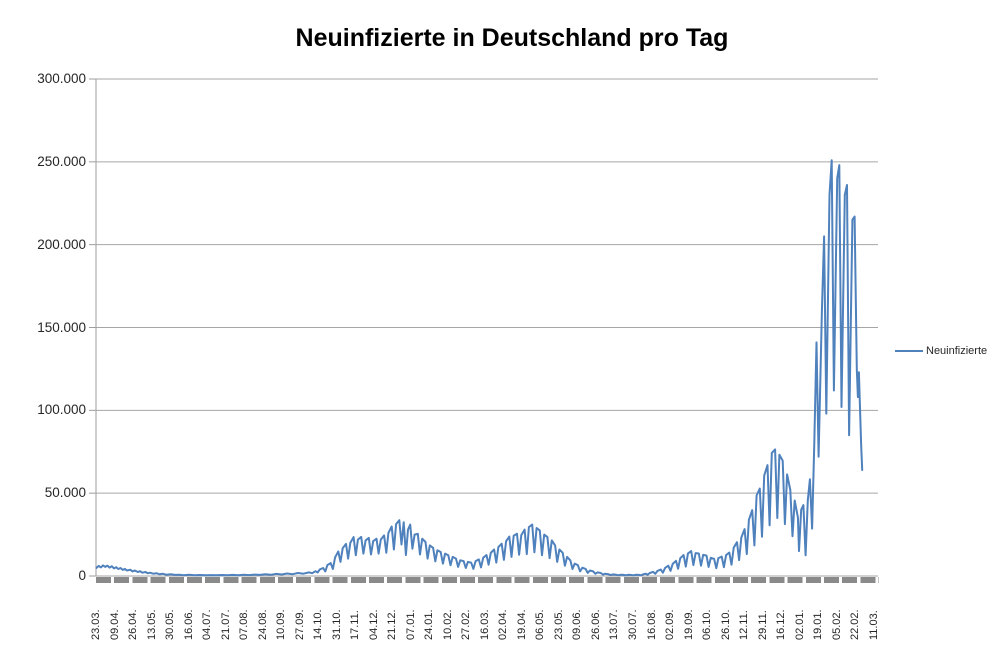 Image resolution: width=1007 pixels, height=646 pixels. I want to click on x-axis-tick-label: 23.05., so click(558, 624).